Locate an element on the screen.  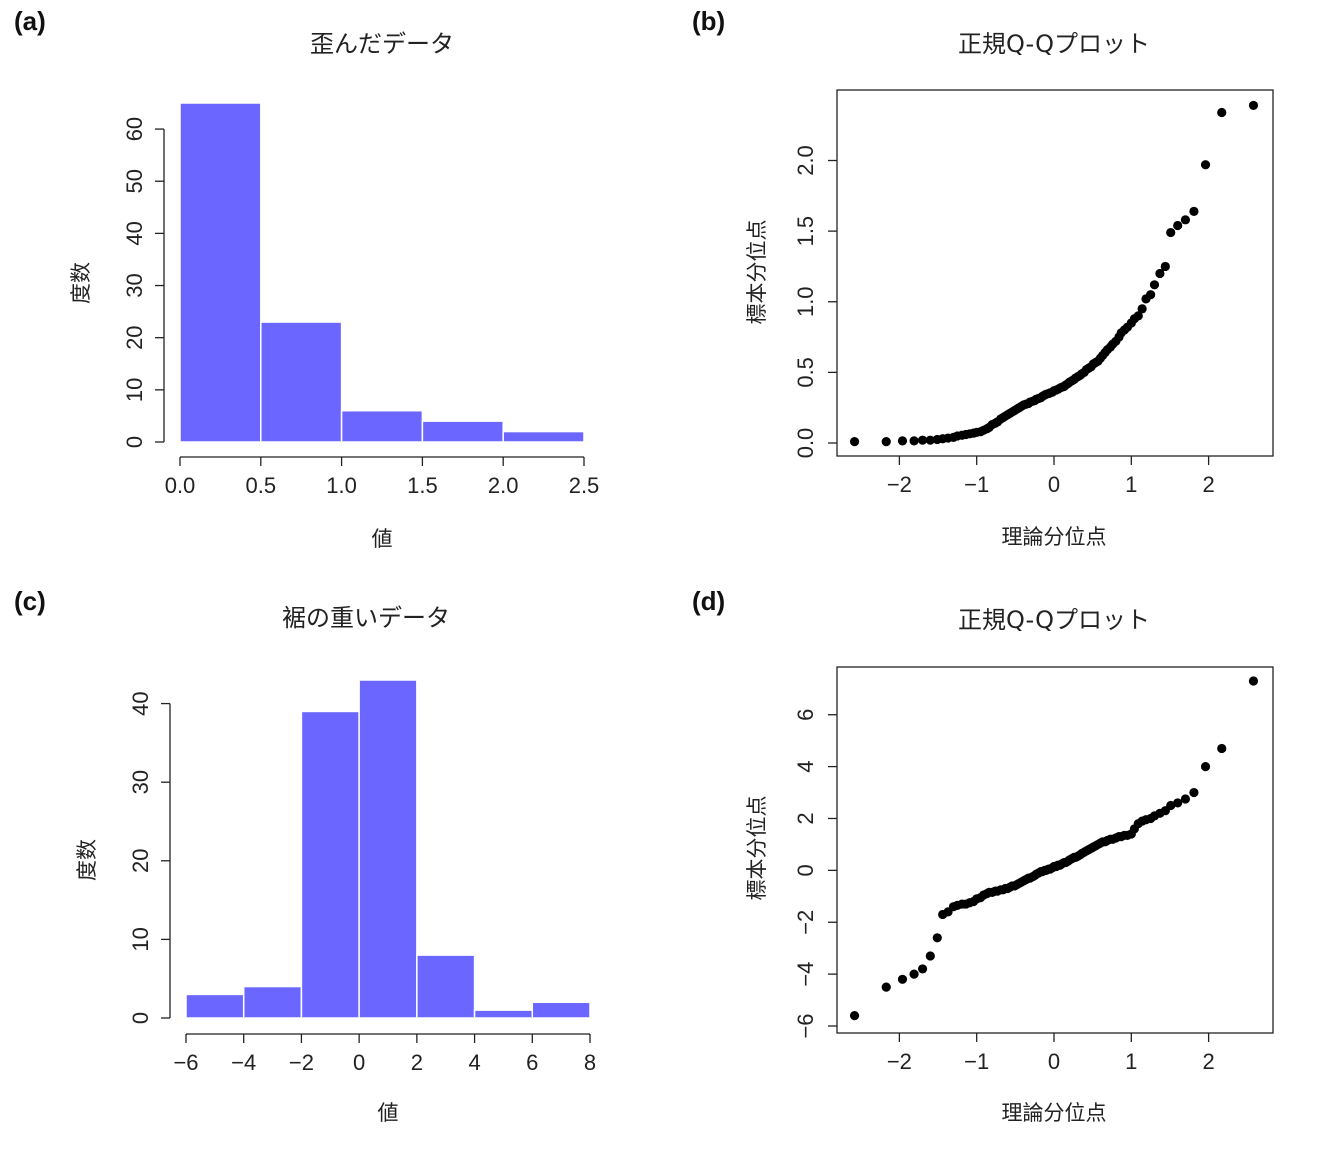
x-tick-label: 1.0 is located at coordinates (341, 485).